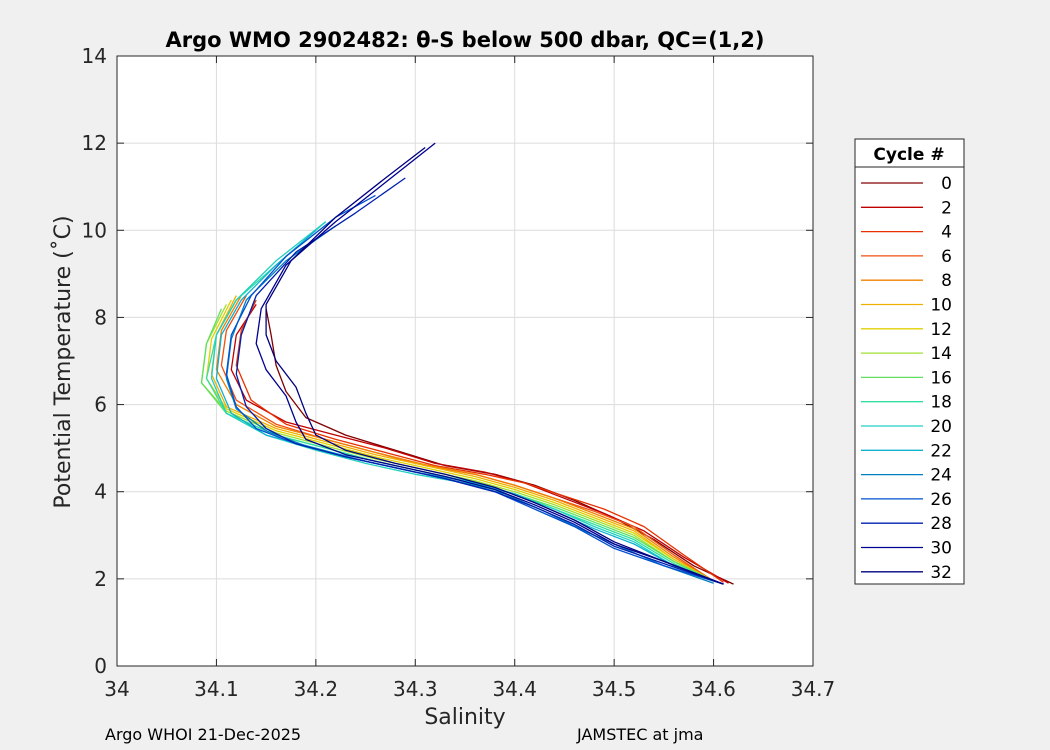  I want to click on y-tick-label: 8, so click(100, 317).